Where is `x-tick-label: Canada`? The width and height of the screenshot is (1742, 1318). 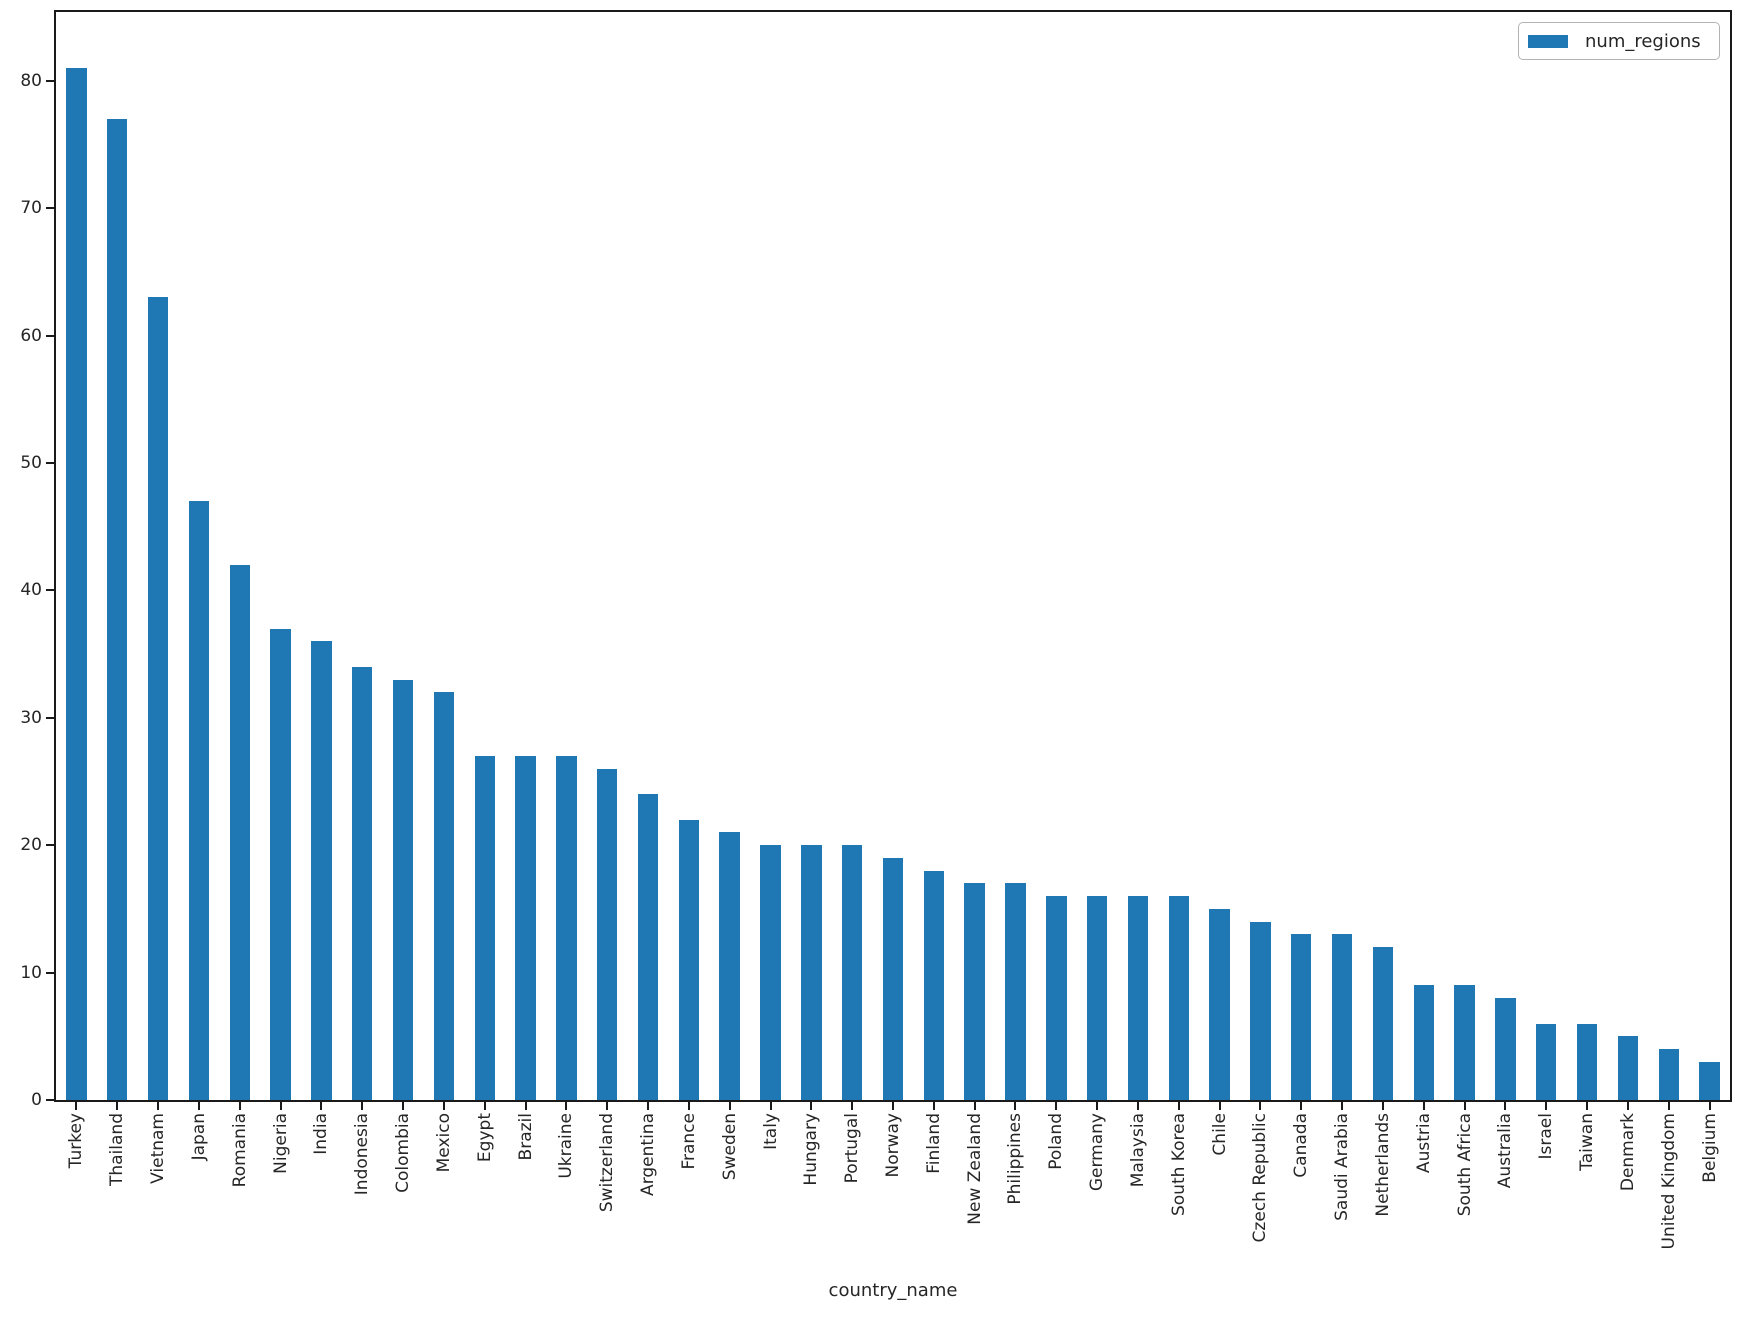 x-tick-label: Canada is located at coordinates (1301, 1145).